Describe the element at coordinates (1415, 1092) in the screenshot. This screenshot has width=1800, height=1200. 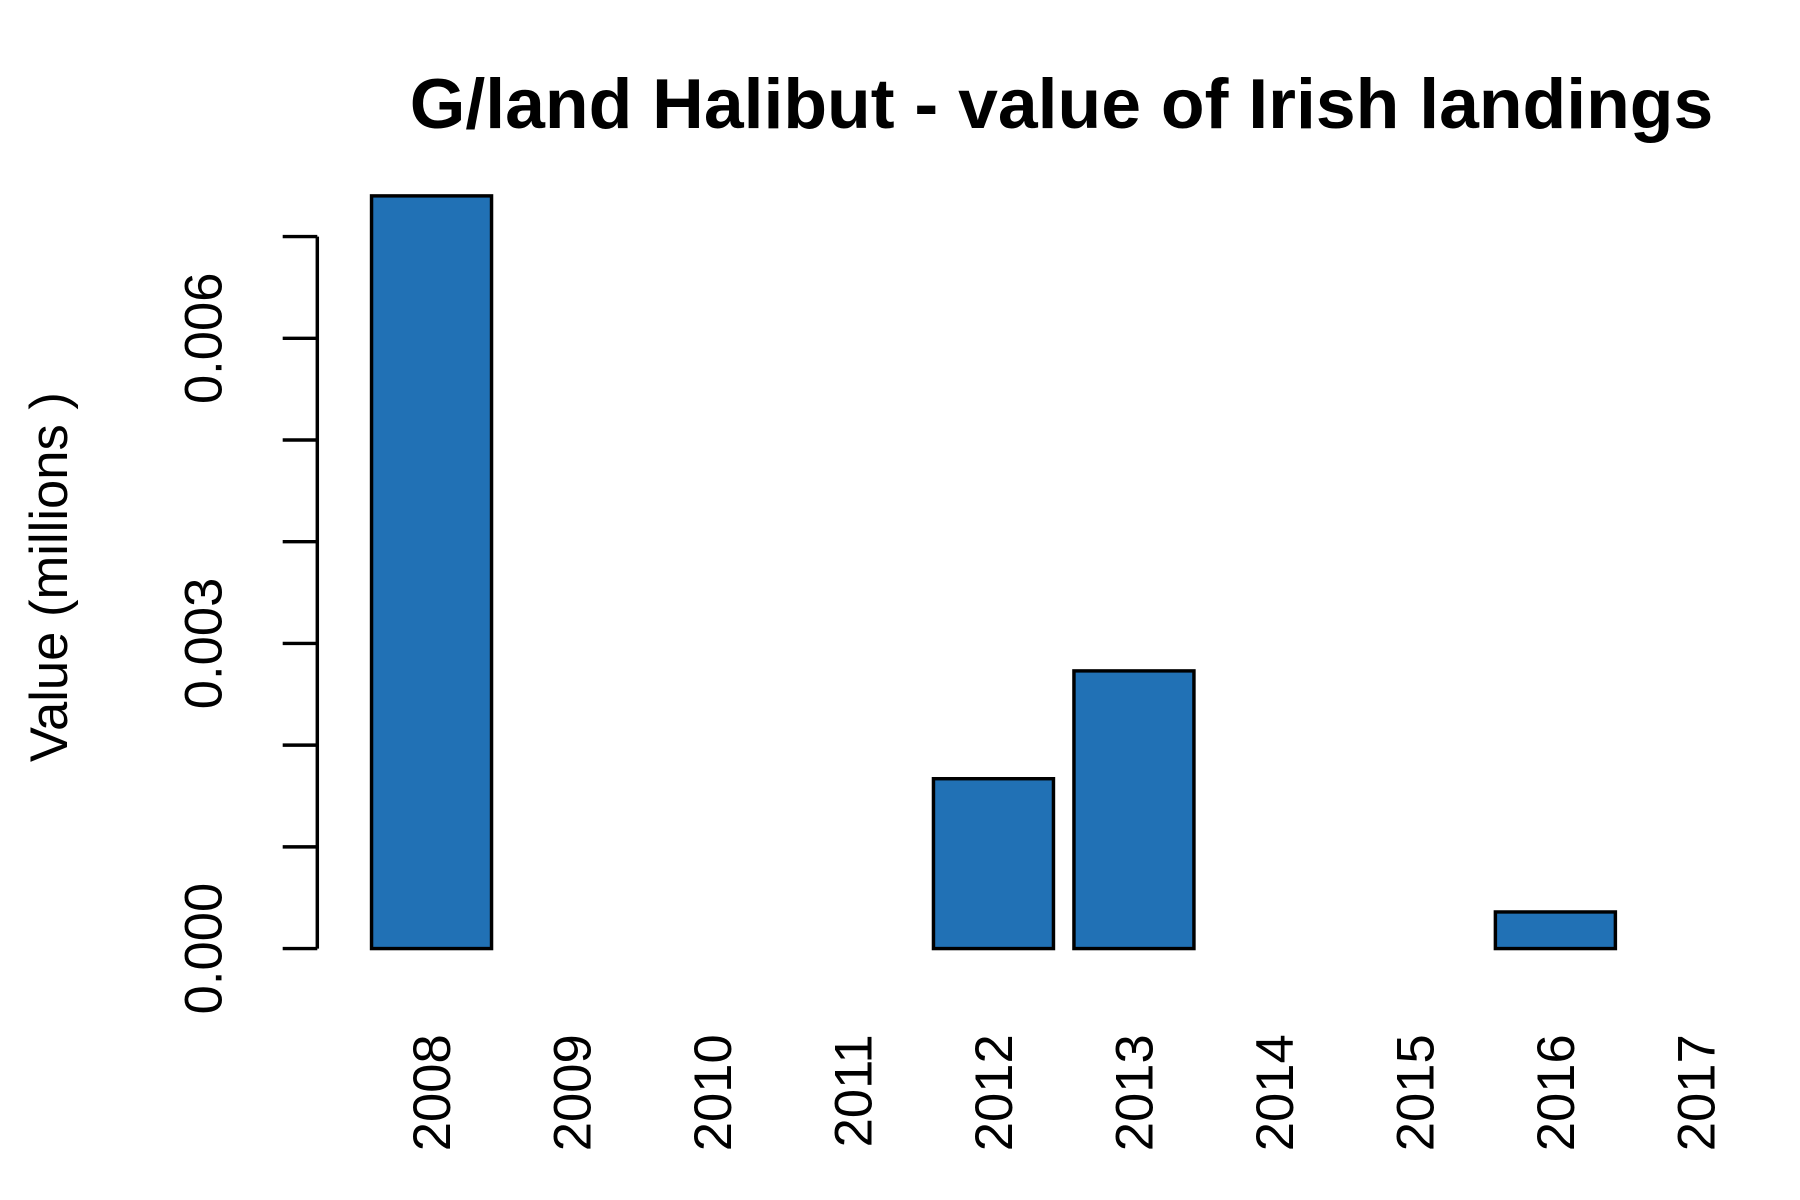
I see `x-tick-label: 2015` at that location.